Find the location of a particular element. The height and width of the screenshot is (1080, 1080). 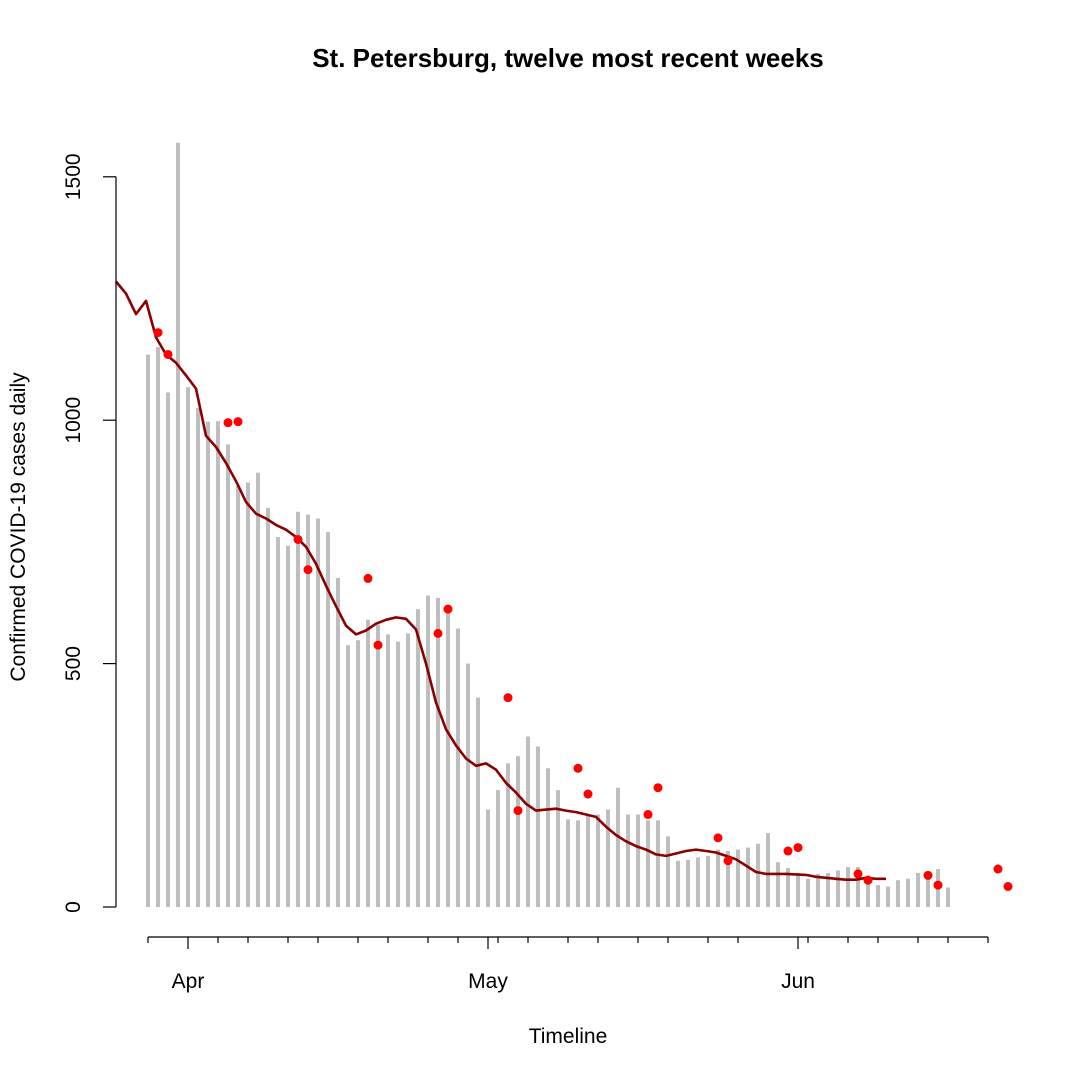

y-axis-label: Confirmed COVID-19 cases daily is located at coordinates (18, 527).